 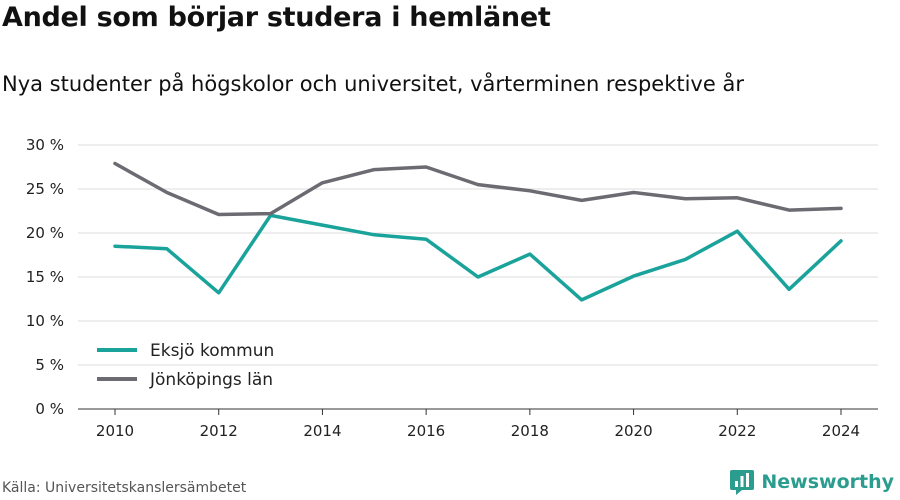 I want to click on x-tick-label: 2010, so click(x=115, y=431).